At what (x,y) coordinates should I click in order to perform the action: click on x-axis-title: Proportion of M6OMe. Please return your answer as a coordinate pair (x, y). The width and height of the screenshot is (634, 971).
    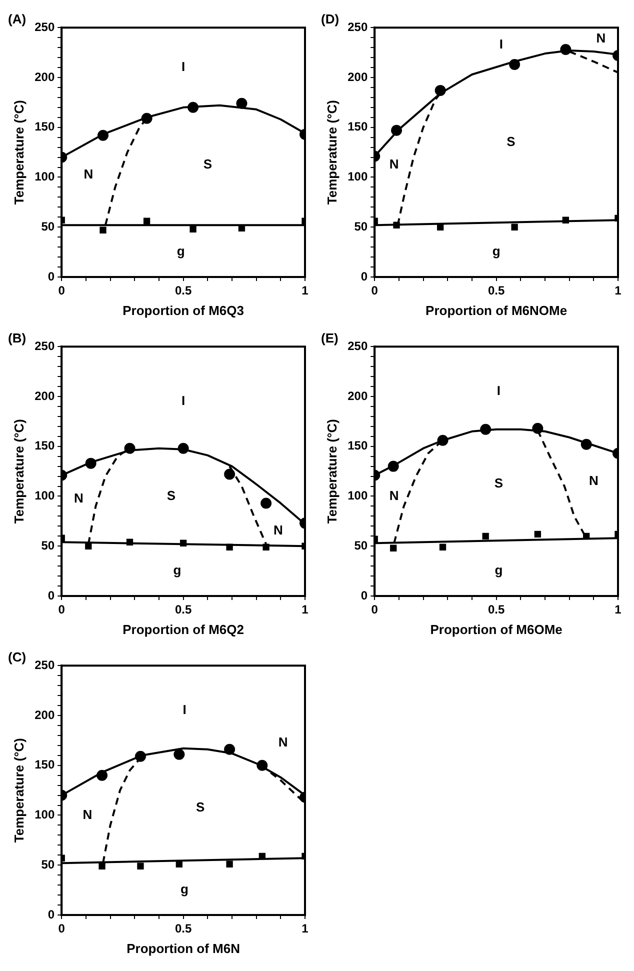
    Looking at the image, I should click on (496, 629).